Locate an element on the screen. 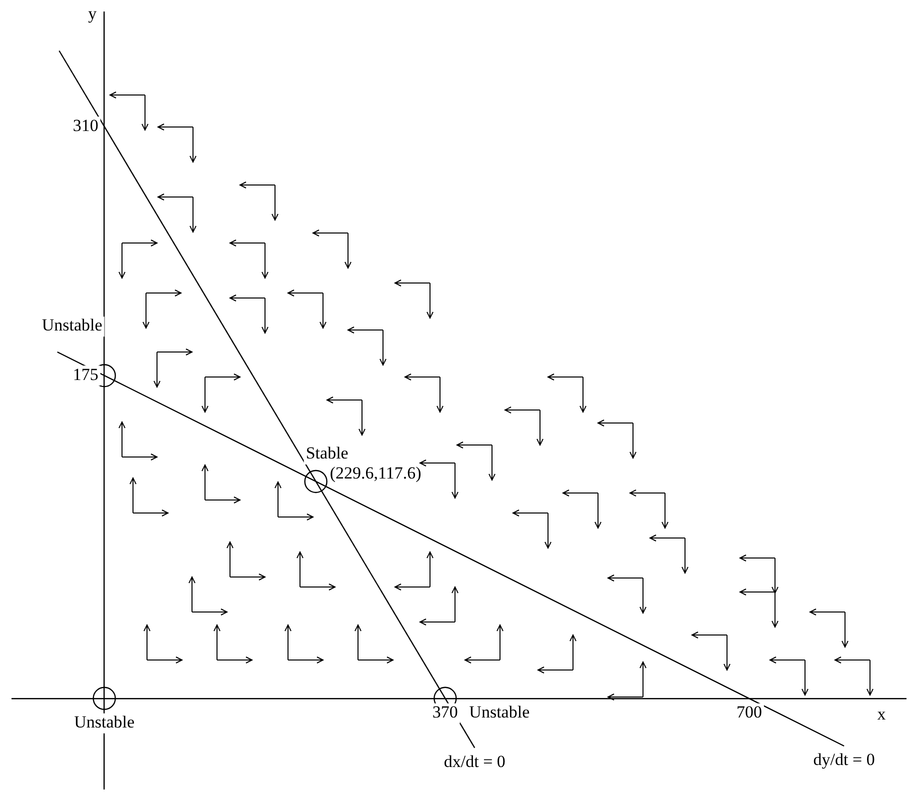  x-tick-label: 700 is located at coordinates (749, 712).